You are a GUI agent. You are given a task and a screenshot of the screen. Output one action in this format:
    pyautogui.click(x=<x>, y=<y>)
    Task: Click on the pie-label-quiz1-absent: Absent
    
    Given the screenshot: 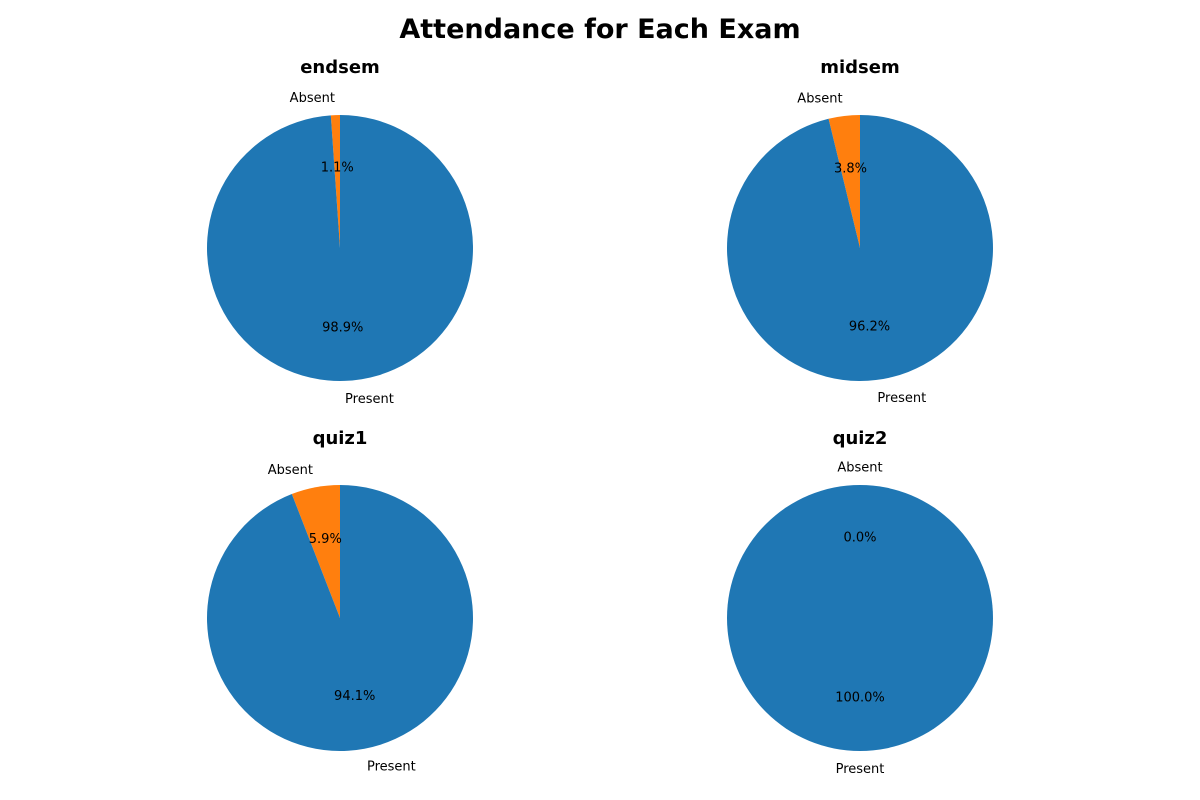 What is the action you would take?
    pyautogui.click(x=290, y=470)
    